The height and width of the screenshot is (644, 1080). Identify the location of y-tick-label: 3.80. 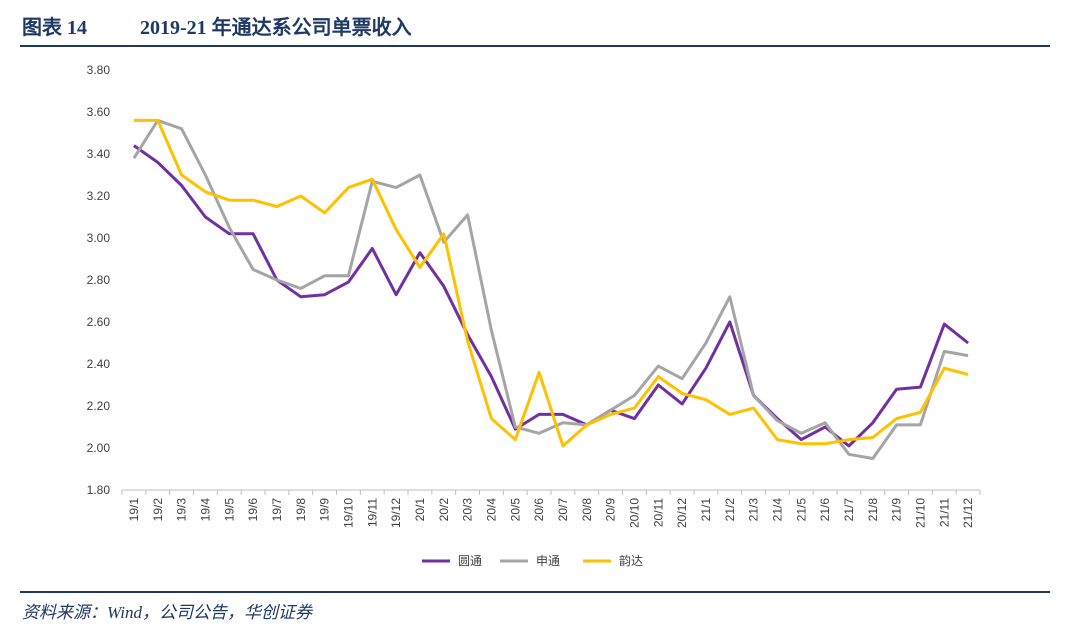
(99, 70).